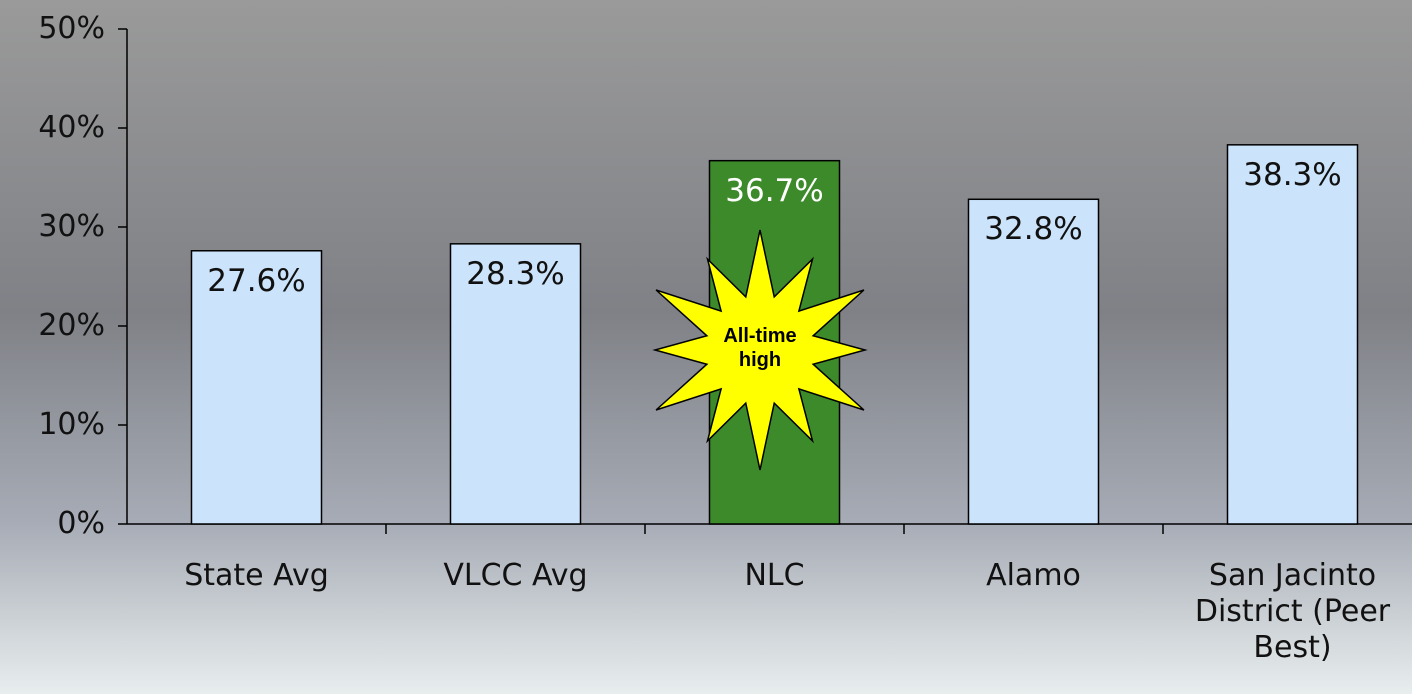  What do you see at coordinates (256, 280) in the screenshot?
I see `value-label: 27.6%` at bounding box center [256, 280].